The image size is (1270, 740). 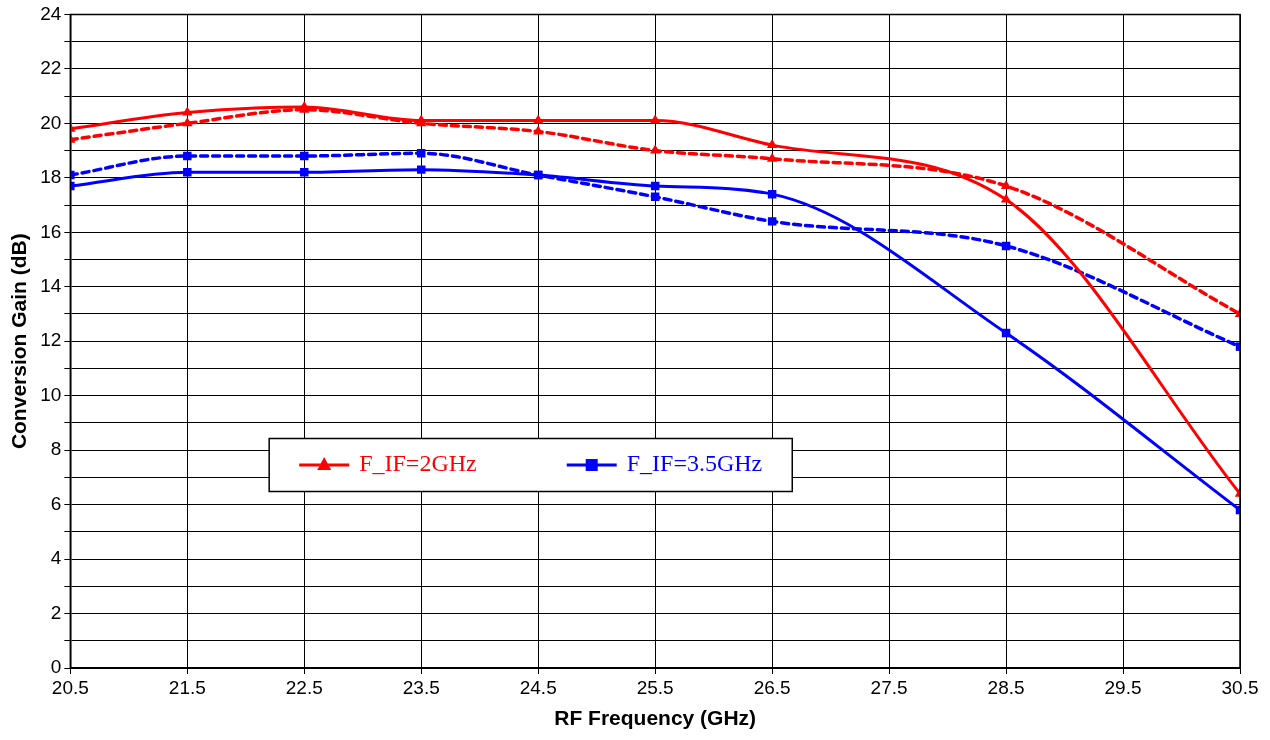 I want to click on y-tick-label: 16, so click(x=51, y=231).